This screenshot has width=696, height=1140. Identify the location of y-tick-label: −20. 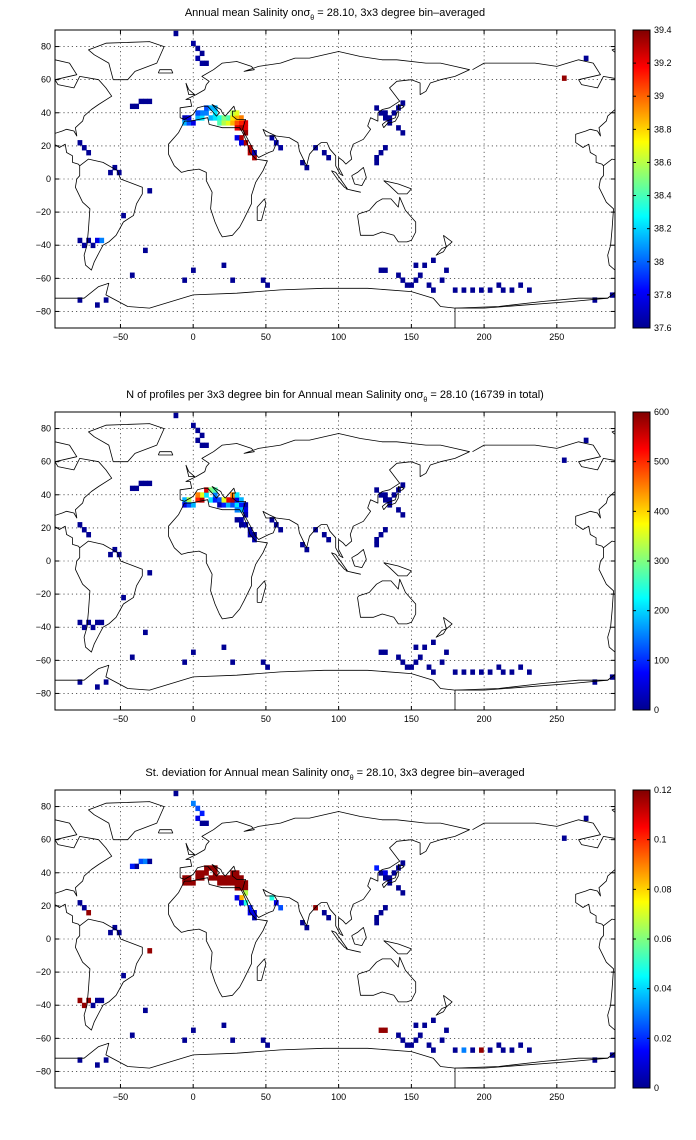
(43, 212).